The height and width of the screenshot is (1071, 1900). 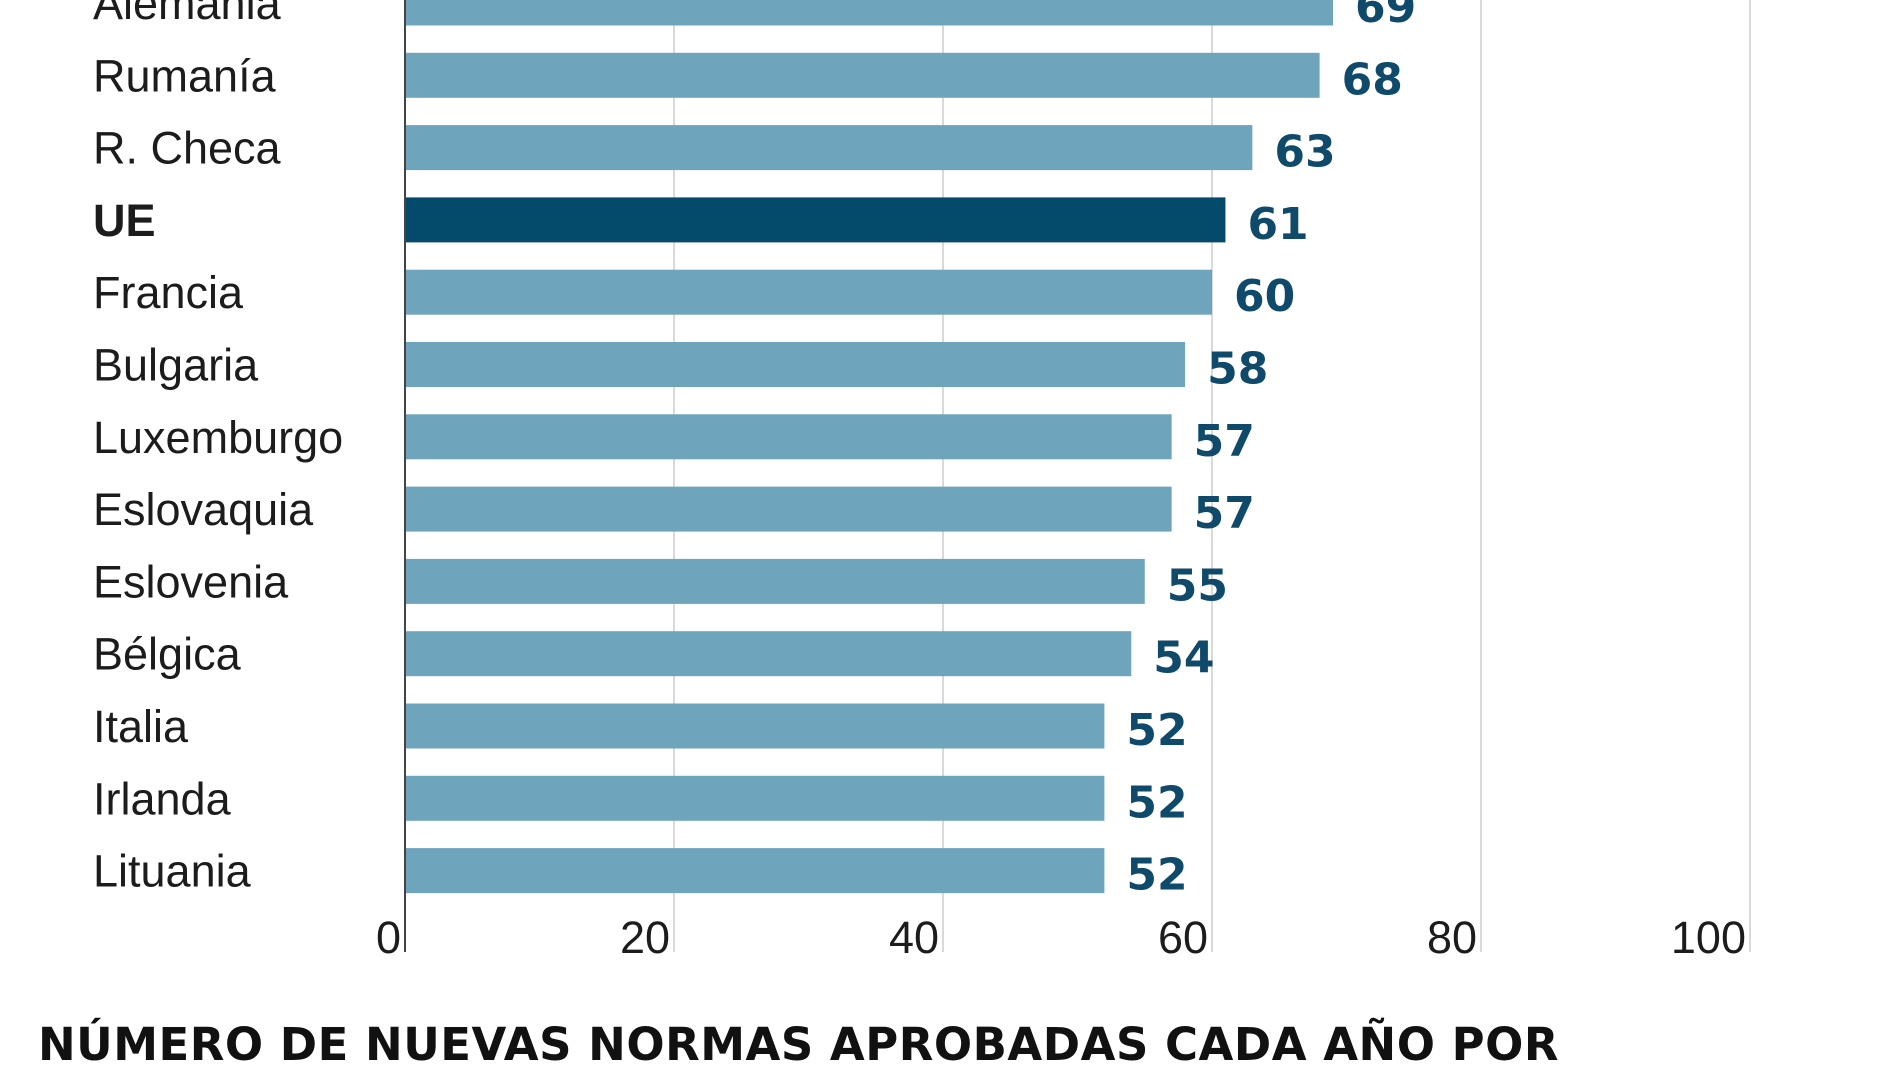 I want to click on category-label: UE, so click(x=124, y=220).